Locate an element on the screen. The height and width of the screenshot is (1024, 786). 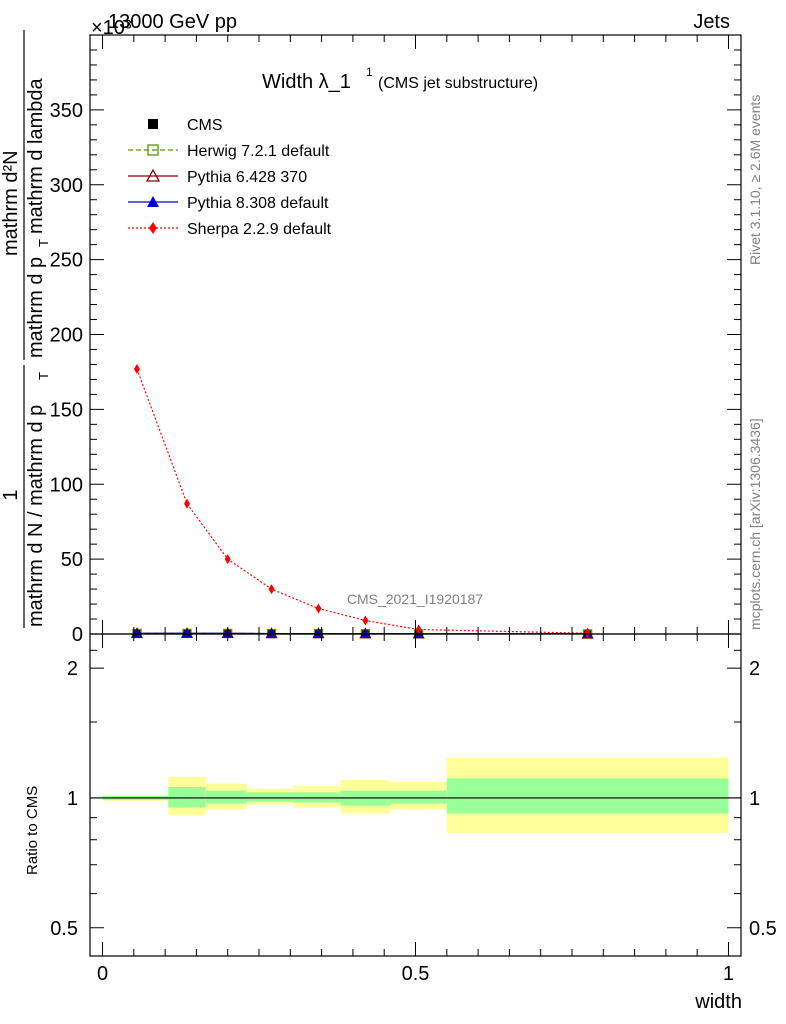
y-tick-label: 200 is located at coordinates (66, 336).